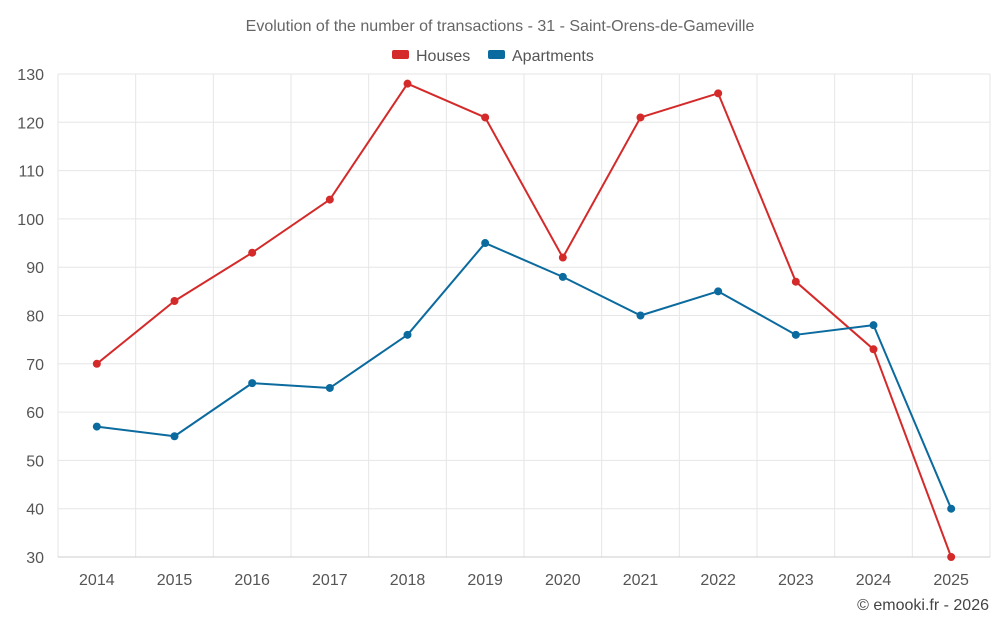 The image size is (1000, 625). What do you see at coordinates (30, 75) in the screenshot?
I see `y-tick-label: 130` at bounding box center [30, 75].